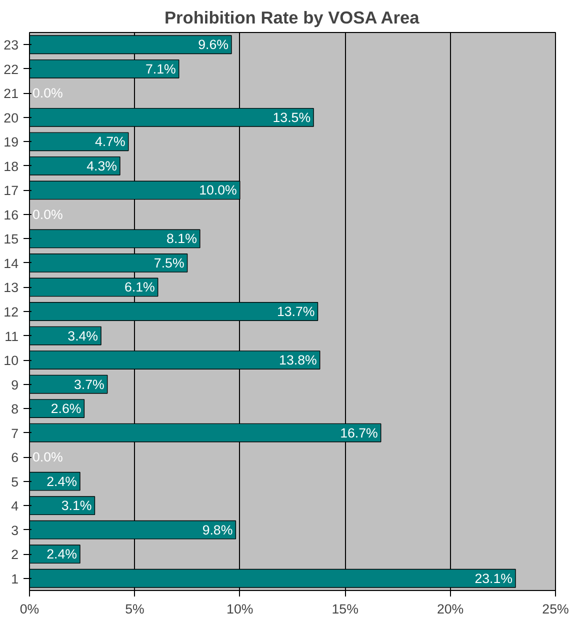 This screenshot has width=577, height=619. What do you see at coordinates (134, 609) in the screenshot?
I see `x-tick-label: 5%` at bounding box center [134, 609].